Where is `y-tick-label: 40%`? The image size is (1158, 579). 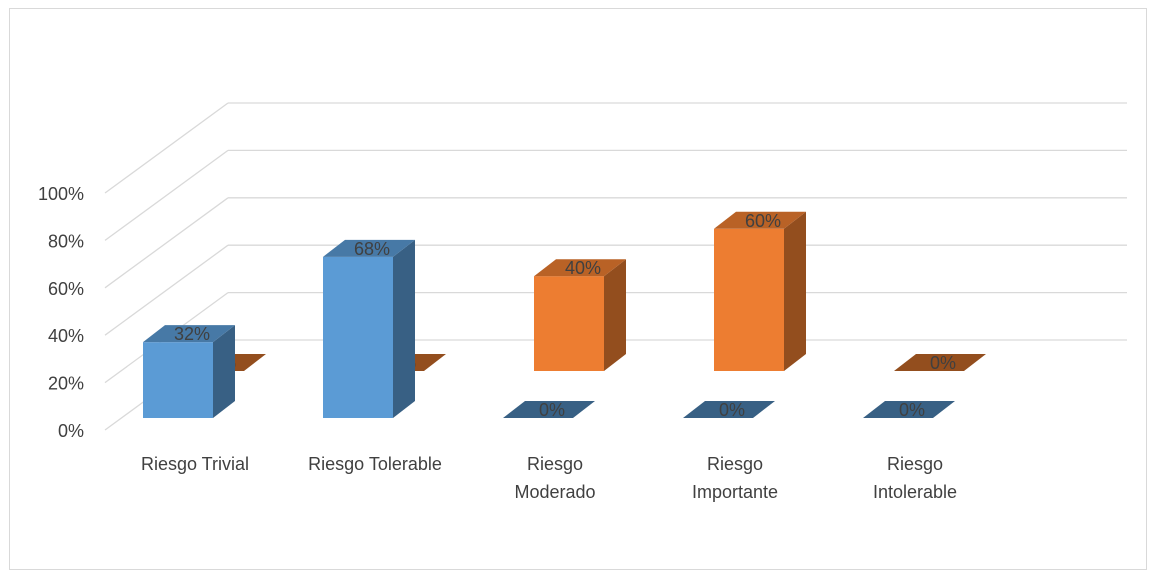 y-tick-label: 40% is located at coordinates (66, 336).